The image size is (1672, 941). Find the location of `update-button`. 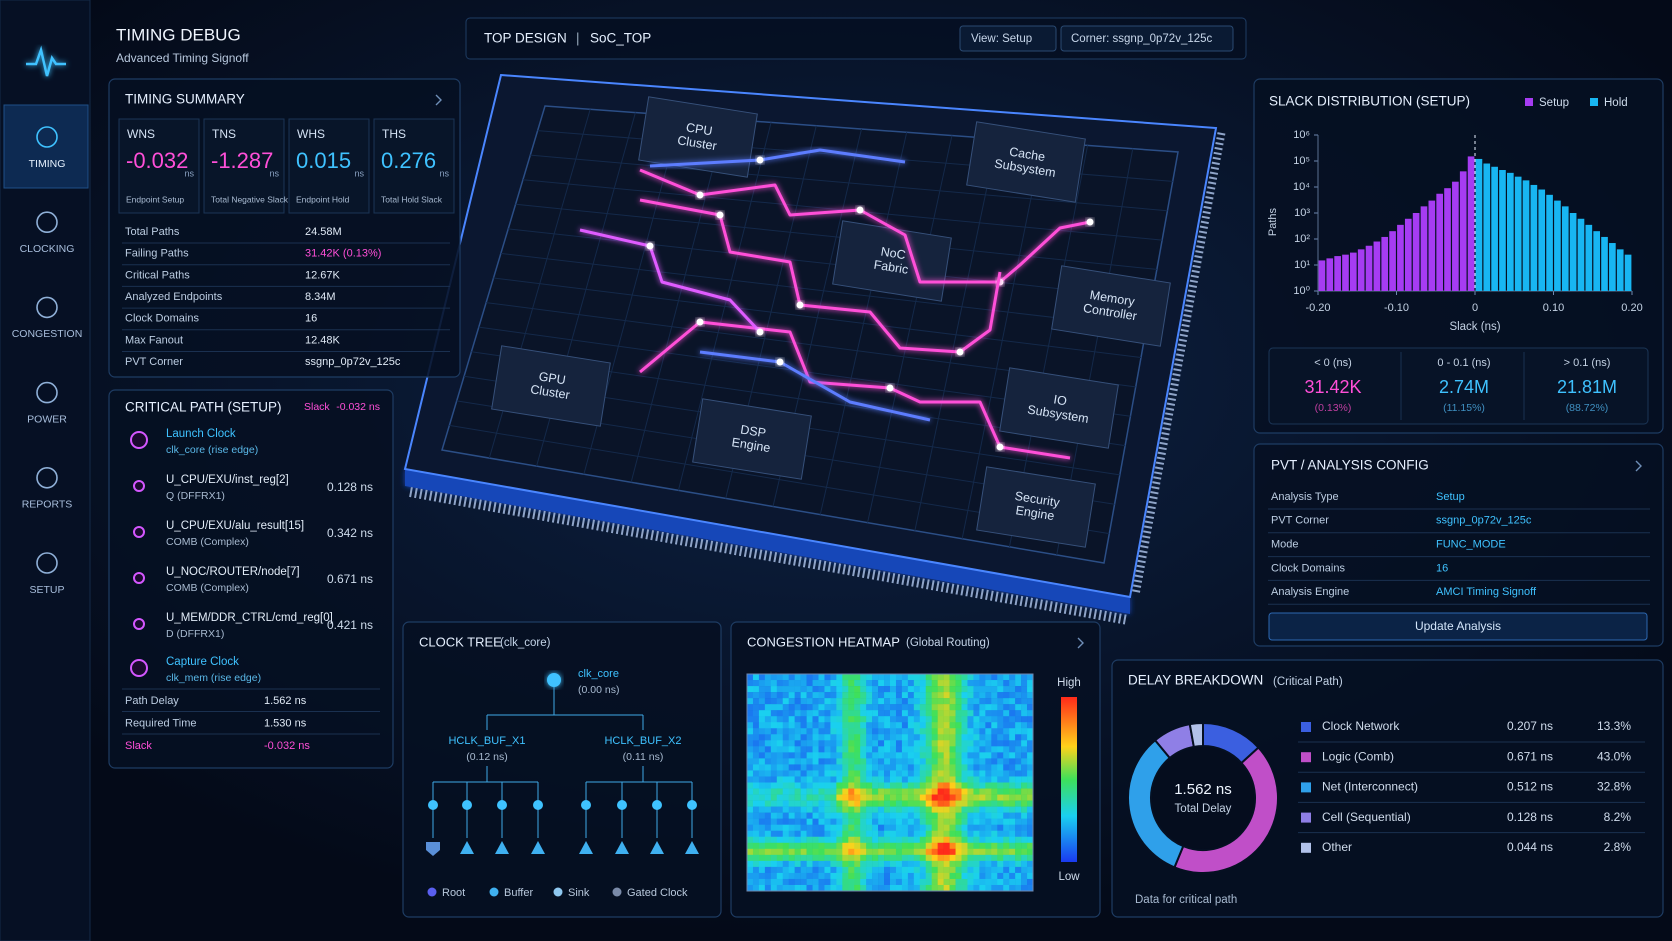

update-button is located at coordinates (1458, 626).